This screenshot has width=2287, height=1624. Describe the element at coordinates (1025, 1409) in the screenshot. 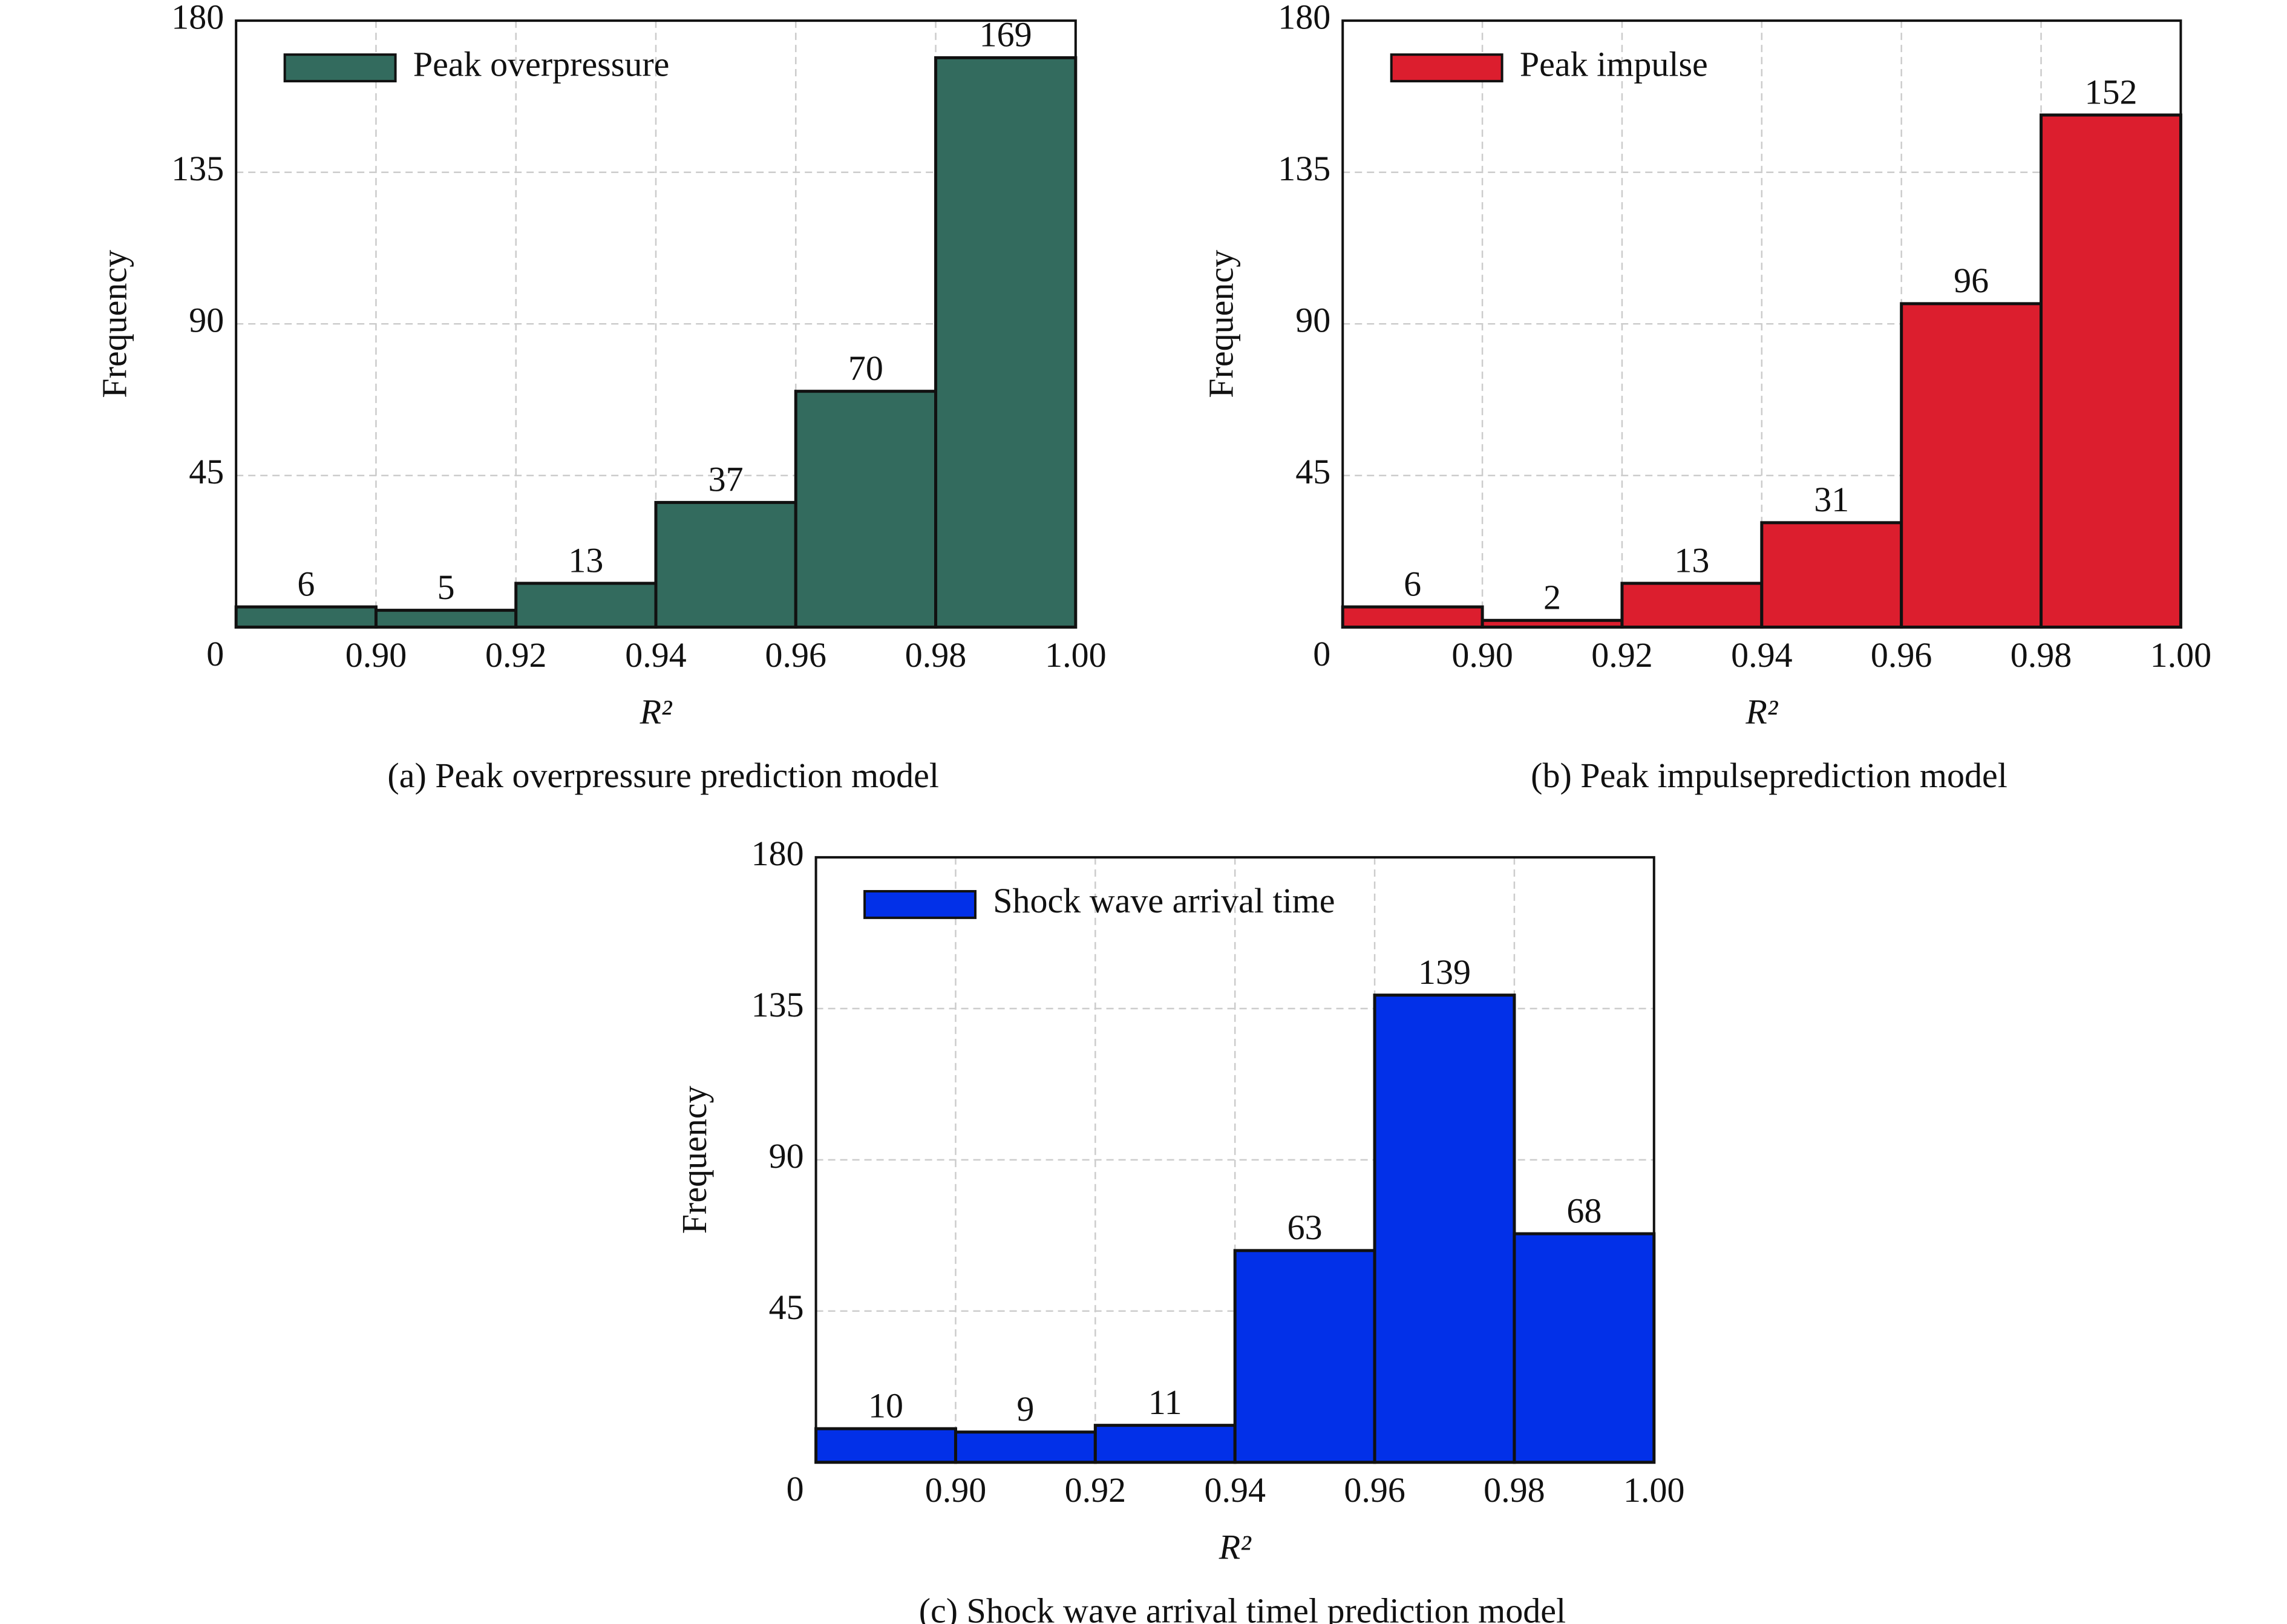

I see `value-label: 9` at that location.